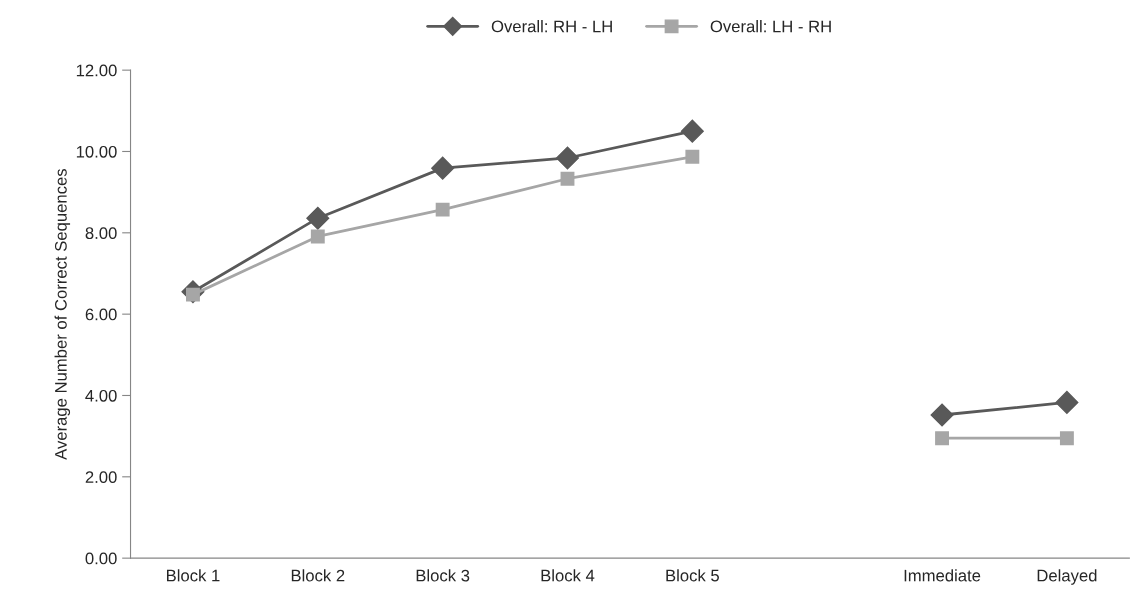 The image size is (1135, 610). What do you see at coordinates (62, 314) in the screenshot?
I see `y-axis-title: Average Number of Correct Sequences` at bounding box center [62, 314].